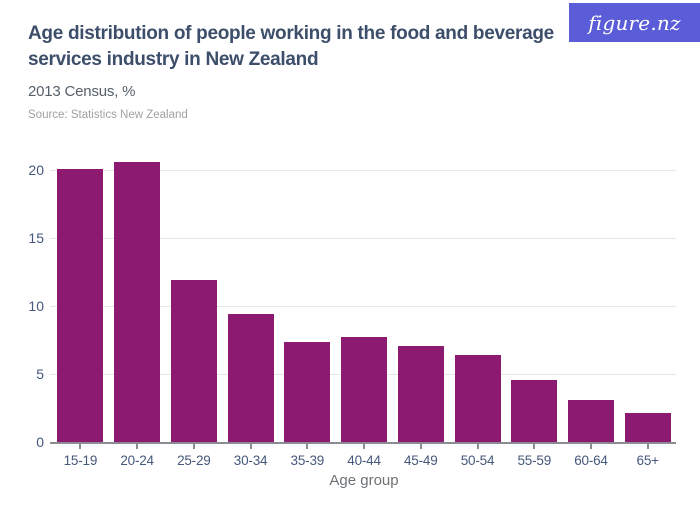  Describe the element at coordinates (173, 59) in the screenshot. I see `page-title-line-2: services industry in New Zealand` at that location.